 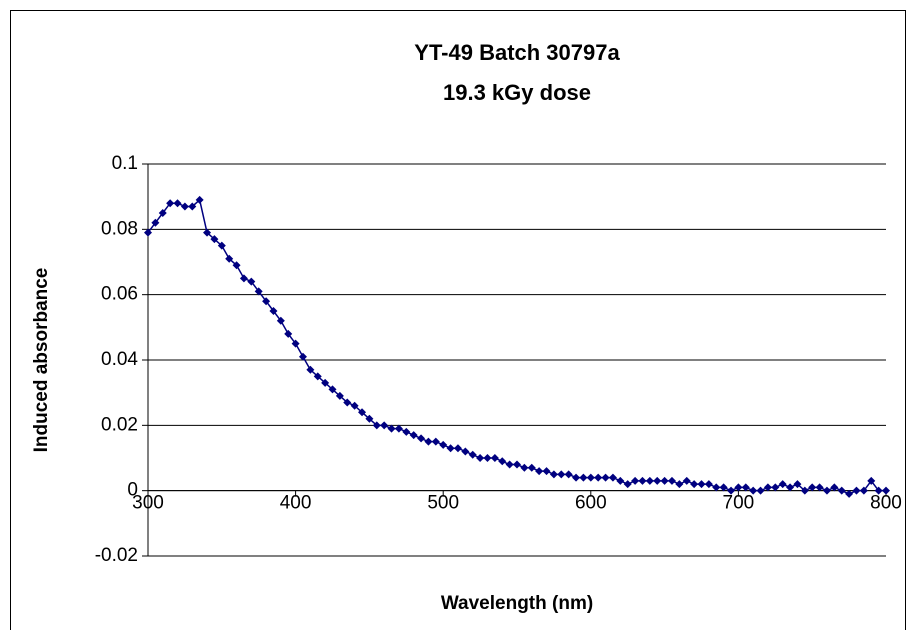 I want to click on y-tick-label: 0.08, so click(x=119, y=228).